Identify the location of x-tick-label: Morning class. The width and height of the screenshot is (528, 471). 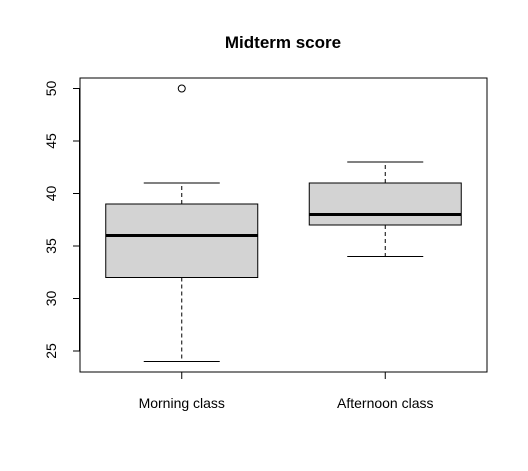
(182, 403).